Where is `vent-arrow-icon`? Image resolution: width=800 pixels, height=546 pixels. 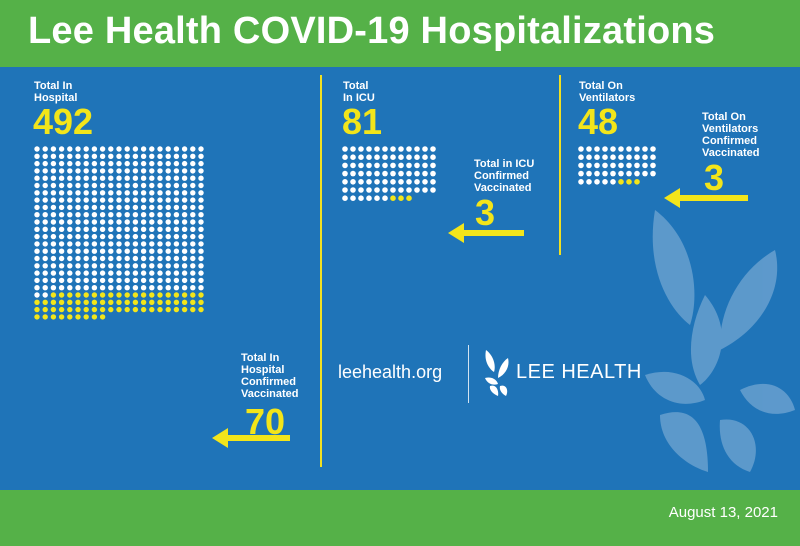
vent-arrow-icon is located at coordinates (706, 198).